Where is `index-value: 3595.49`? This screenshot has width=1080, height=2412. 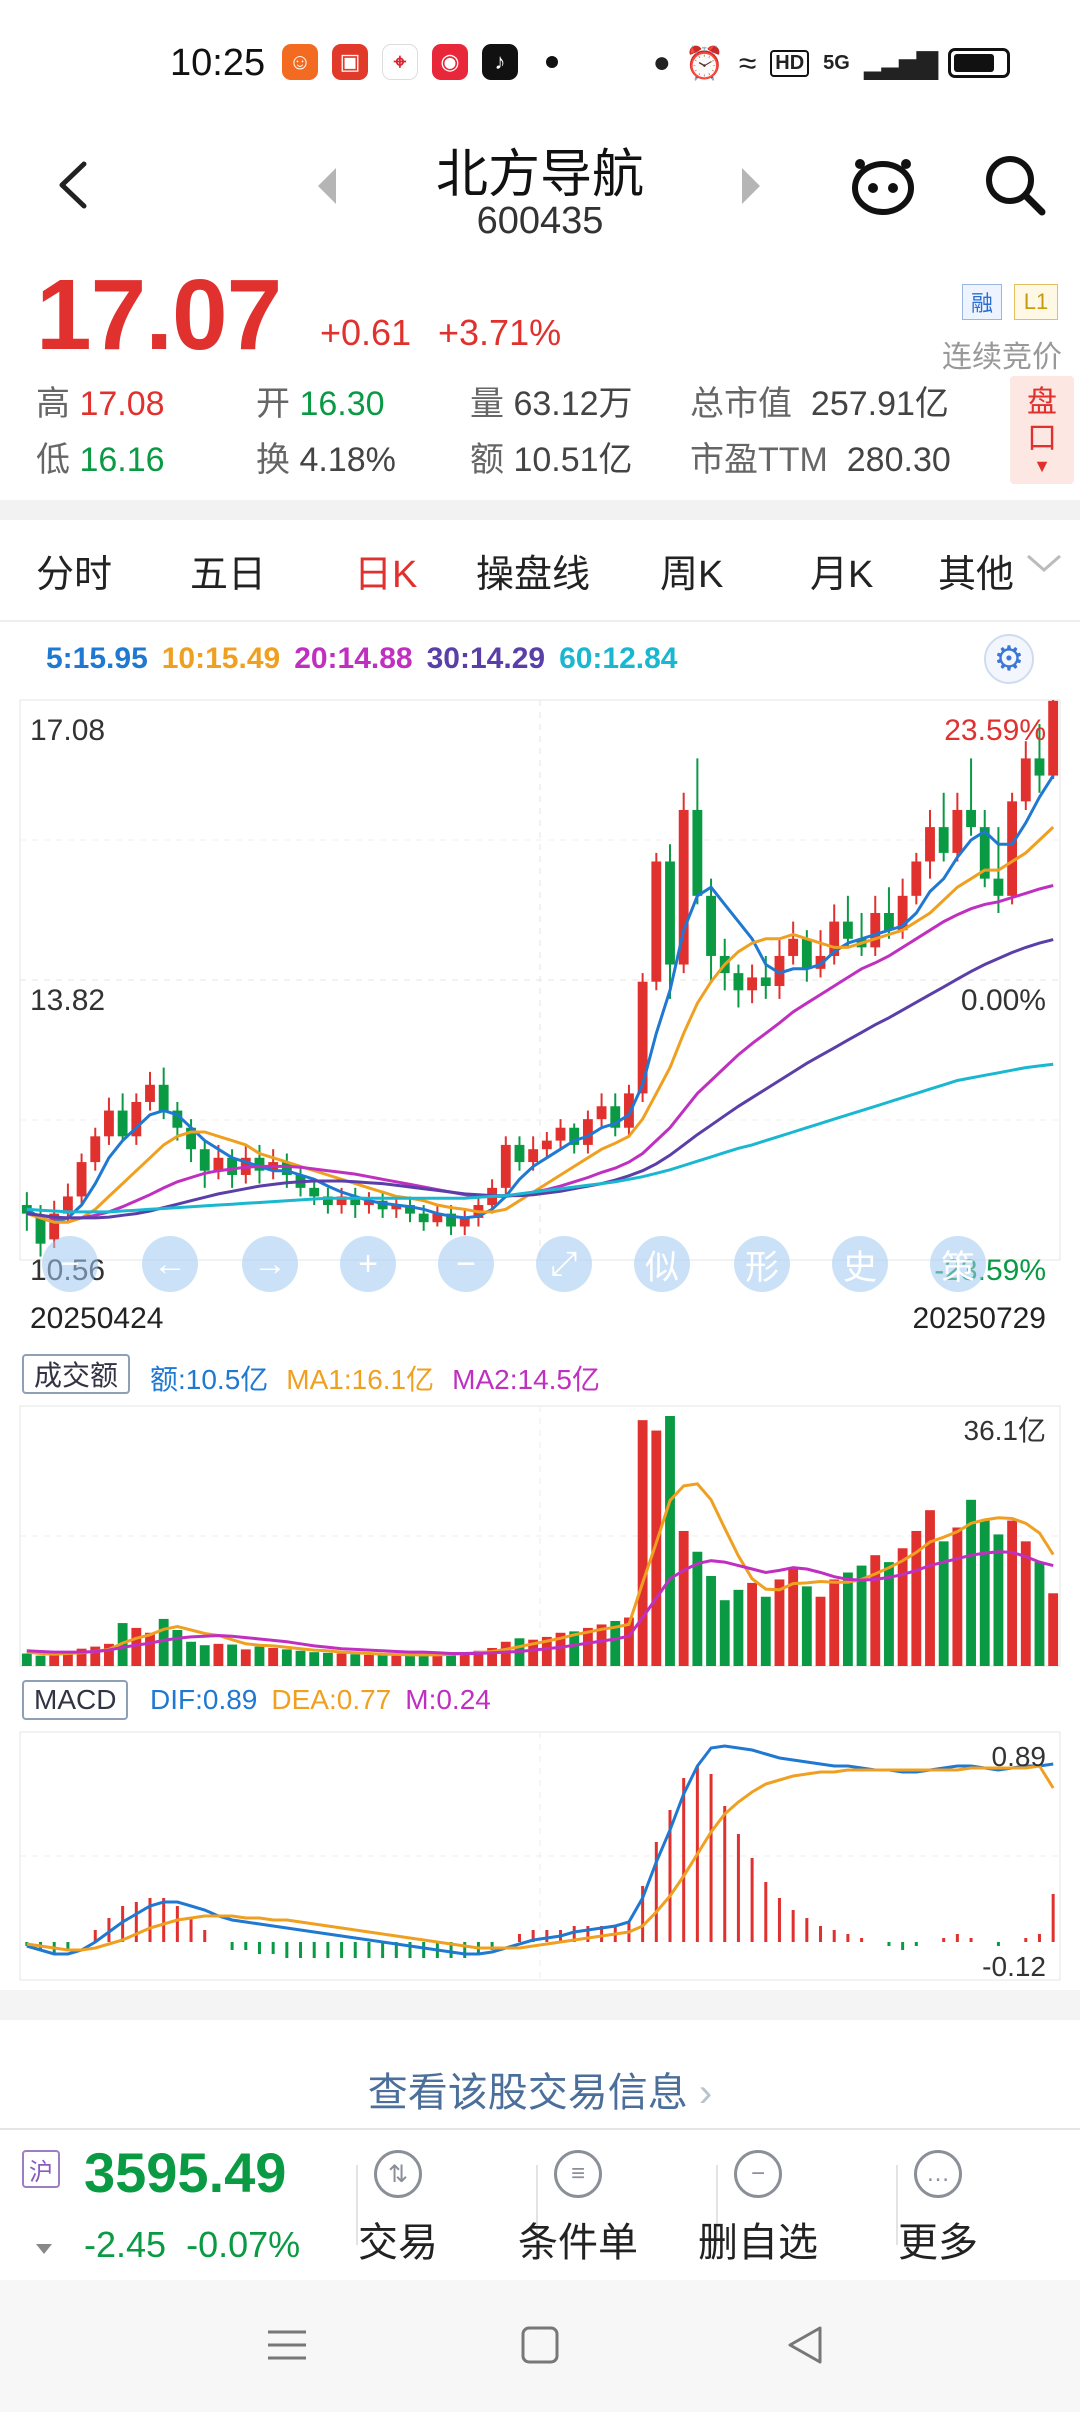 index-value: 3595.49 is located at coordinates (185, 2172).